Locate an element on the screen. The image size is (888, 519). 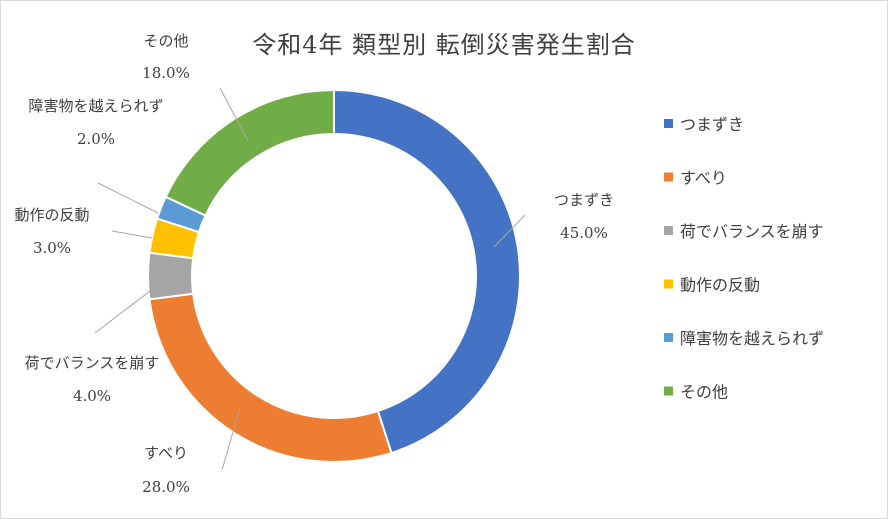
data-label-name-2: すべり is located at coordinates (166, 453).